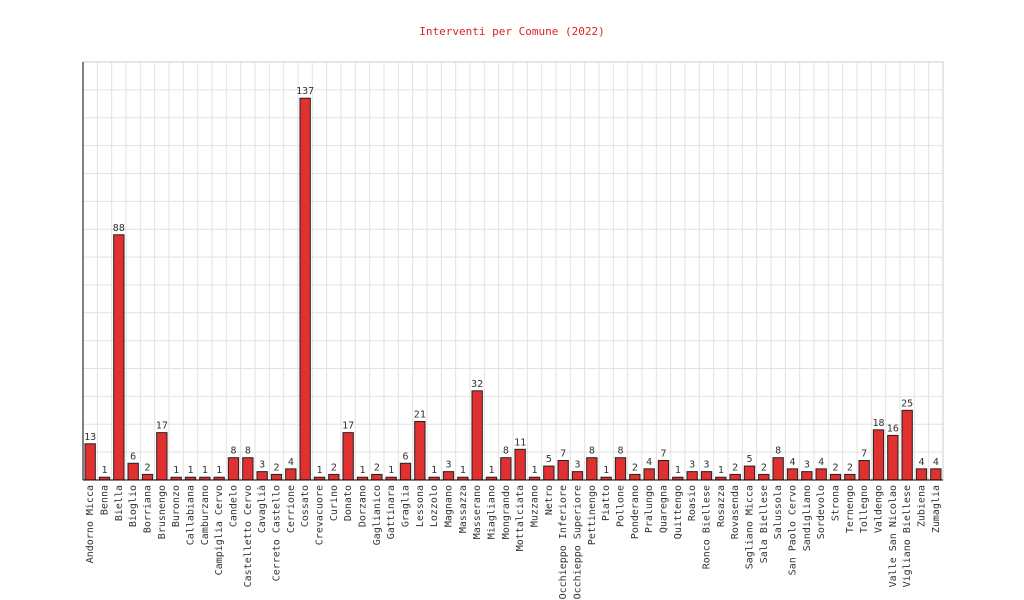 Image resolution: width=1024 pixels, height=600 pixels. What do you see at coordinates (864, 453) in the screenshot?
I see `value-label: 7` at bounding box center [864, 453].